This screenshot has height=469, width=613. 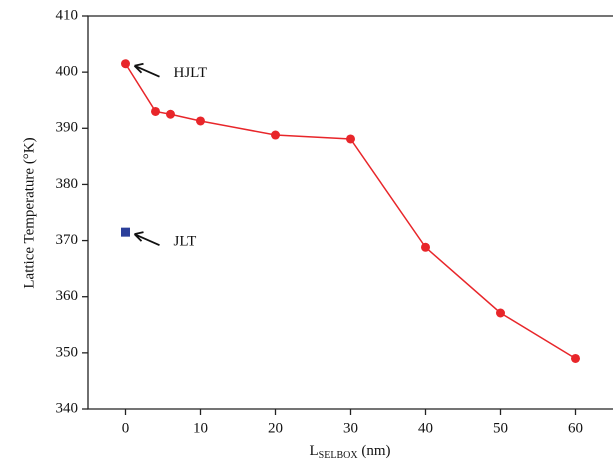 I want to click on y-tick-label: 390, so click(x=67, y=128).